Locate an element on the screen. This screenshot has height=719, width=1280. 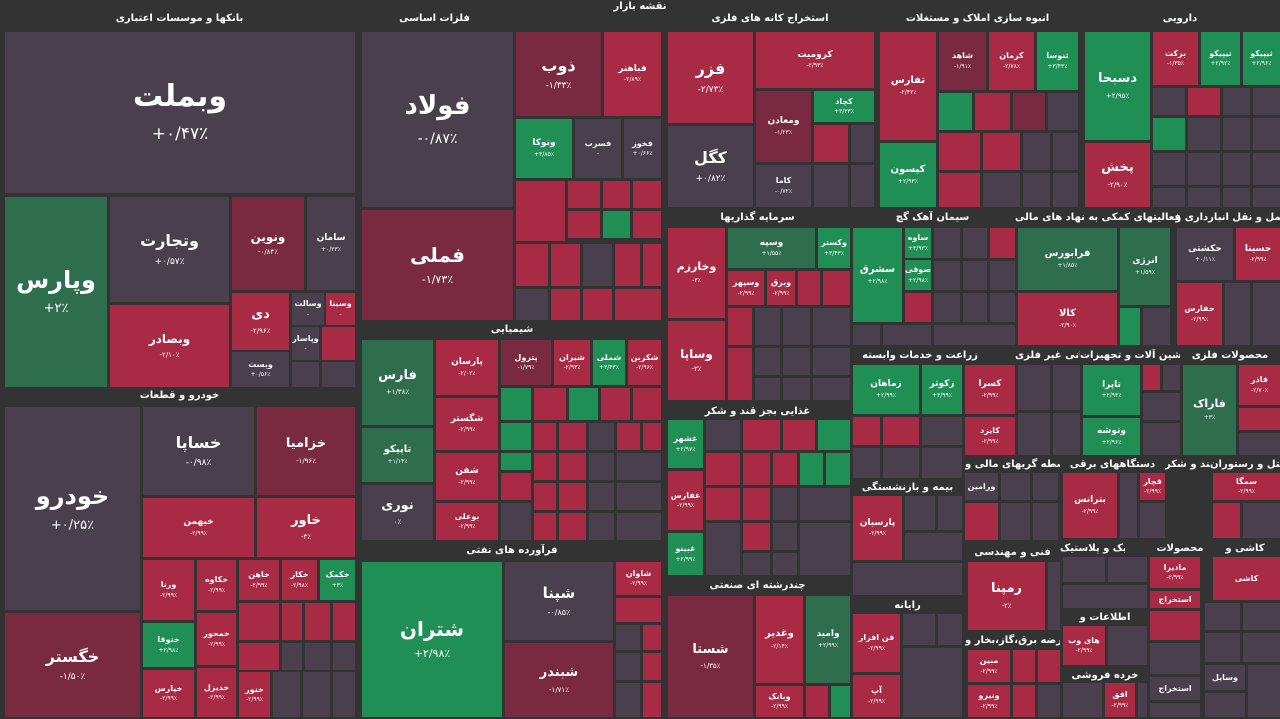
treemap-tile: کایزد -۲/۹۹٪ is located at coordinates (990, 436).